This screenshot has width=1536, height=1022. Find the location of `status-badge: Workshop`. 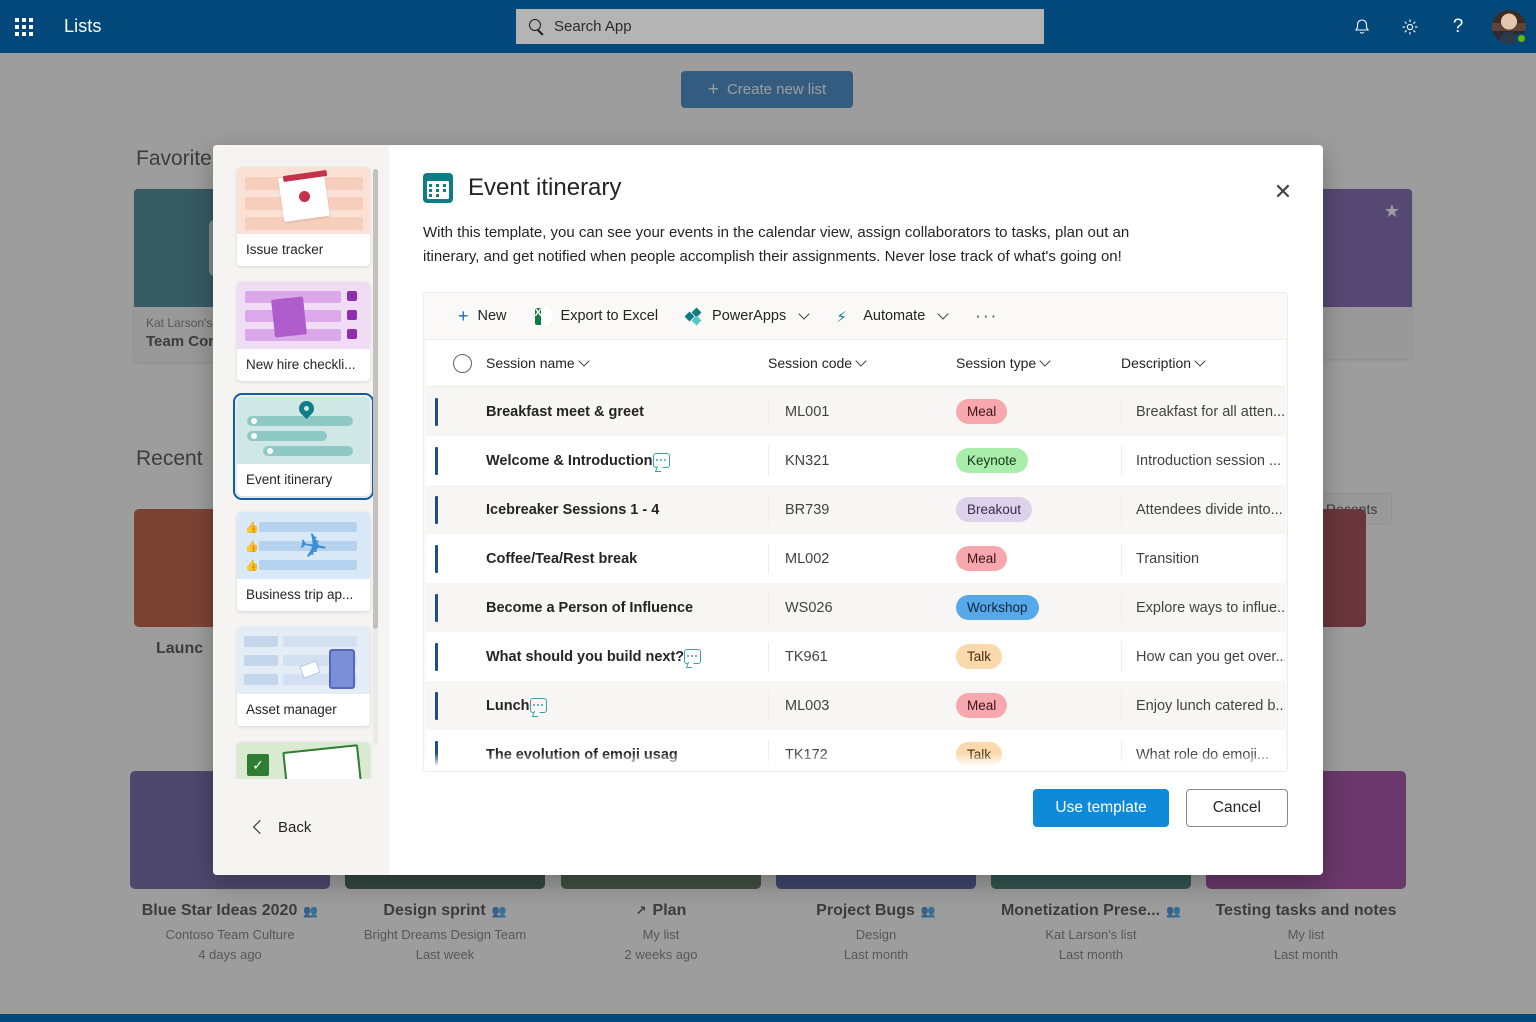

status-badge: Workshop is located at coordinates (997, 608).